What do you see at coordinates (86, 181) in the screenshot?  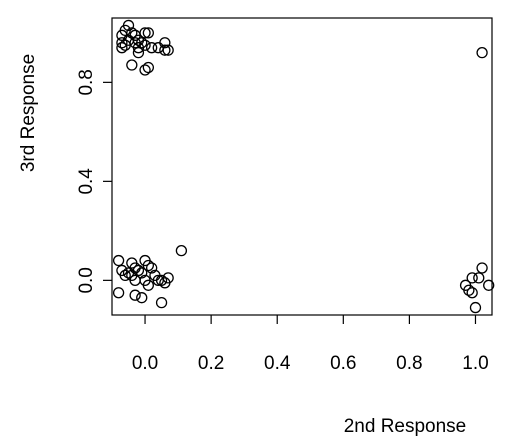 I see `y-tick-label: 0.4` at bounding box center [86, 181].